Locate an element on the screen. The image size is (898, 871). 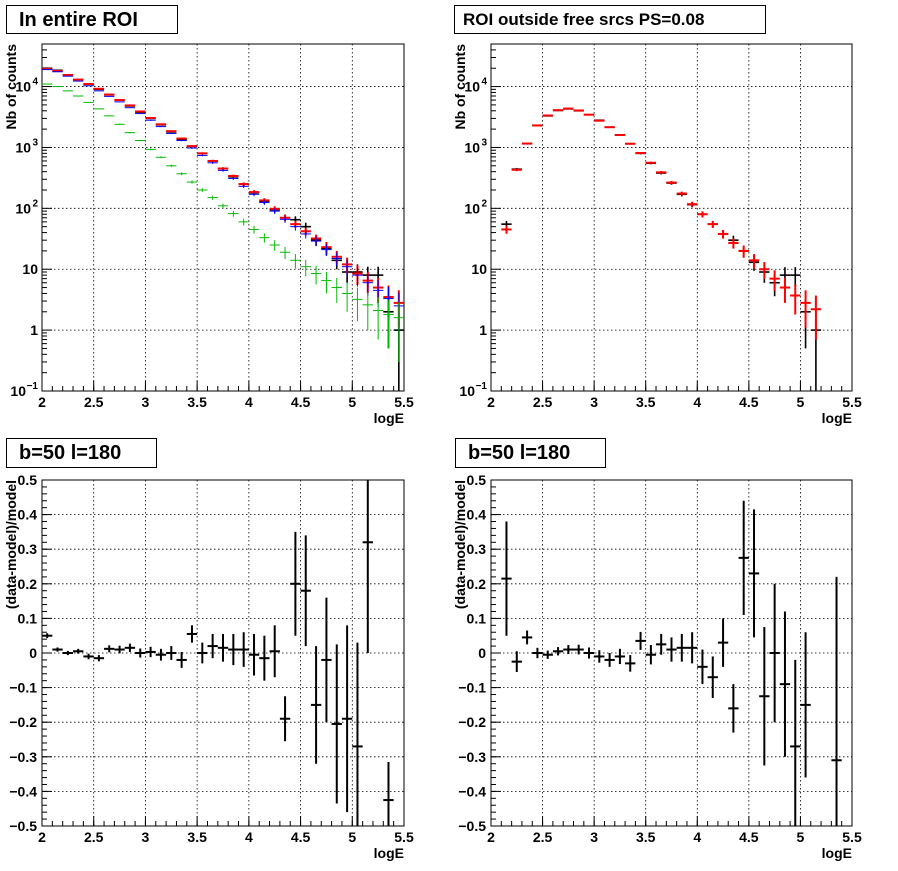
y-tick-exponent: 4 is located at coordinates (484, 82).